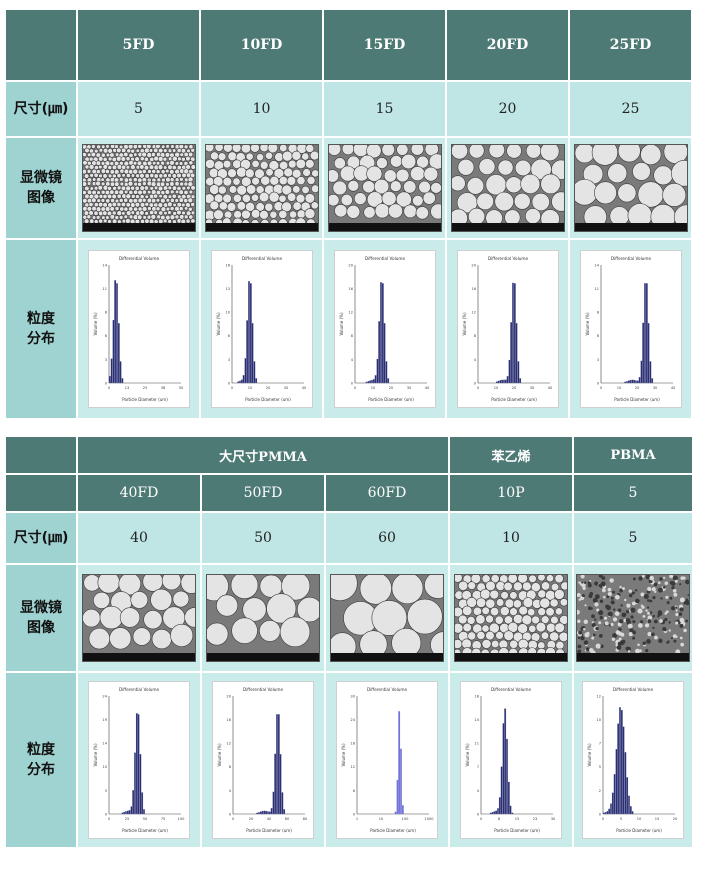  Describe the element at coordinates (600, 814) in the screenshot. I see `y-tick-label: 0` at that location.